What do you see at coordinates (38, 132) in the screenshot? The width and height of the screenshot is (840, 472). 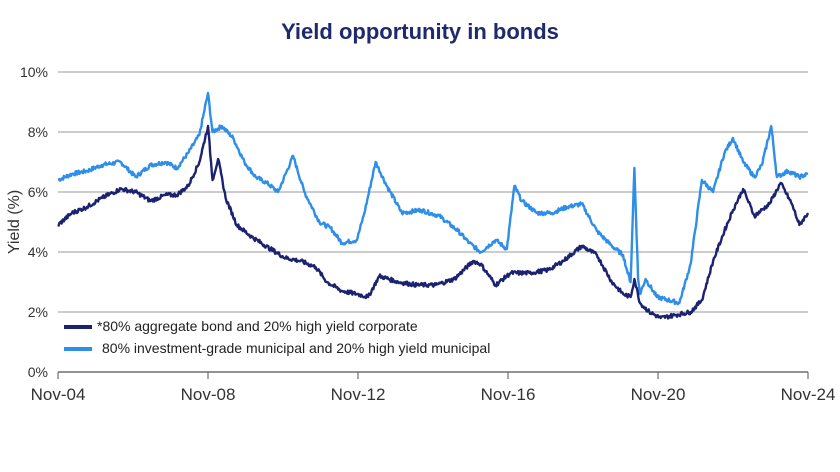 I see `y-tick-label: 8%` at bounding box center [38, 132].